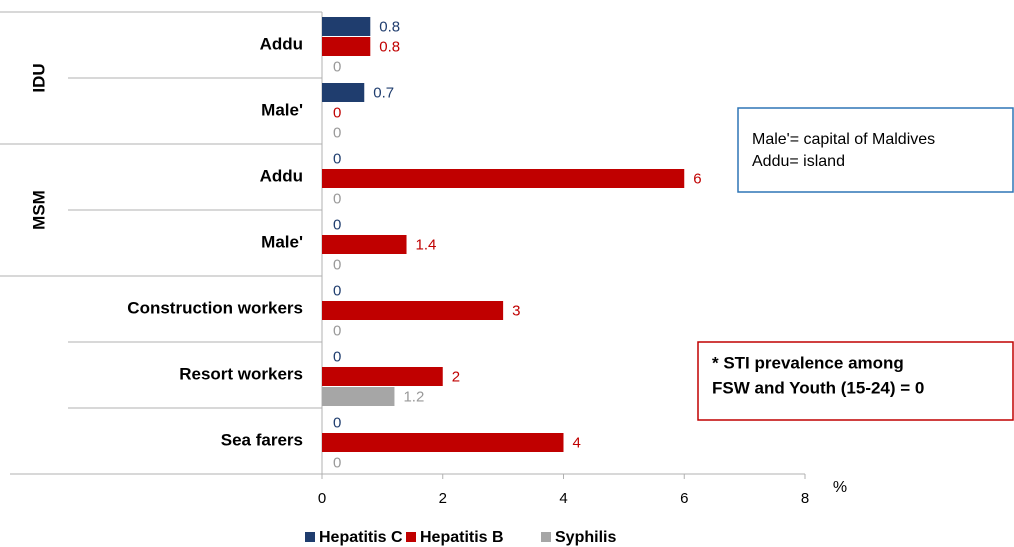  I want to click on annotation-text: FSW and Youth (15-24) = 0, so click(818, 387).